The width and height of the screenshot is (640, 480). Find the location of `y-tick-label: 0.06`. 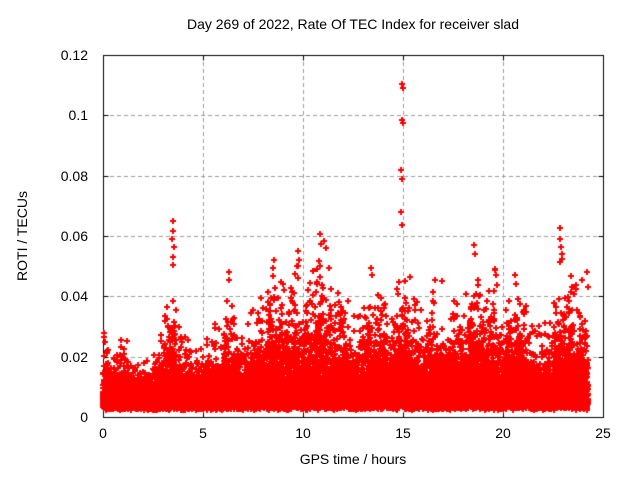

y-tick-label: 0.06 is located at coordinates (74, 236).